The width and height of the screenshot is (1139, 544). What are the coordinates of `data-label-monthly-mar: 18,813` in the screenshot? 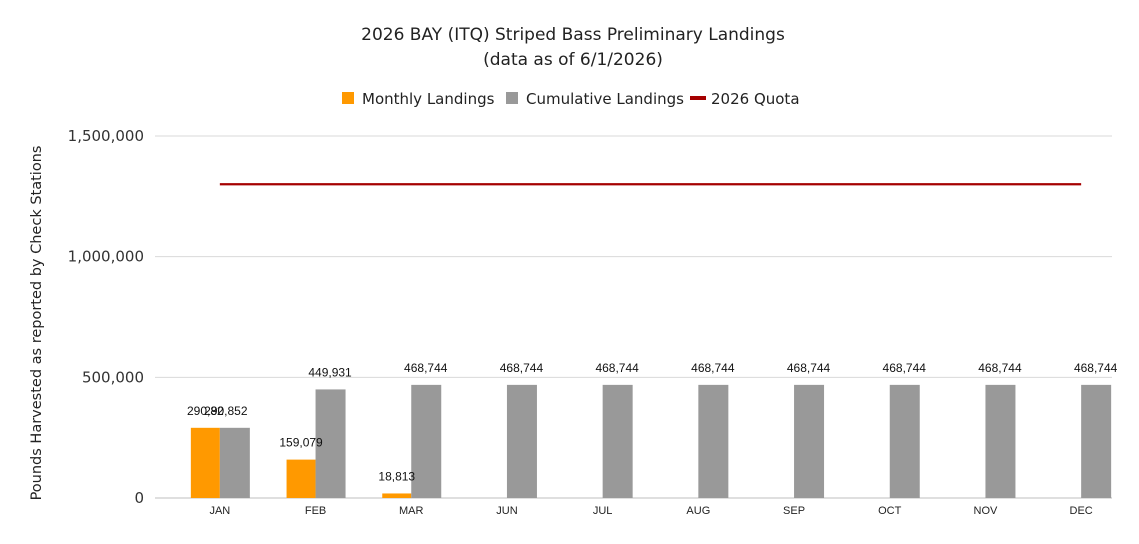 It's located at (396, 476).